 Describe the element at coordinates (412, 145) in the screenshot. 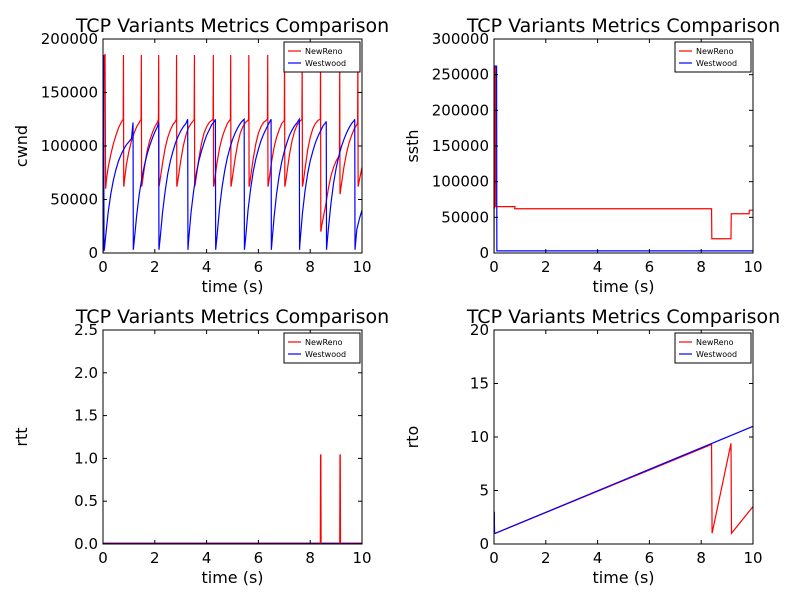

I see `y-axis-label: ssth` at that location.